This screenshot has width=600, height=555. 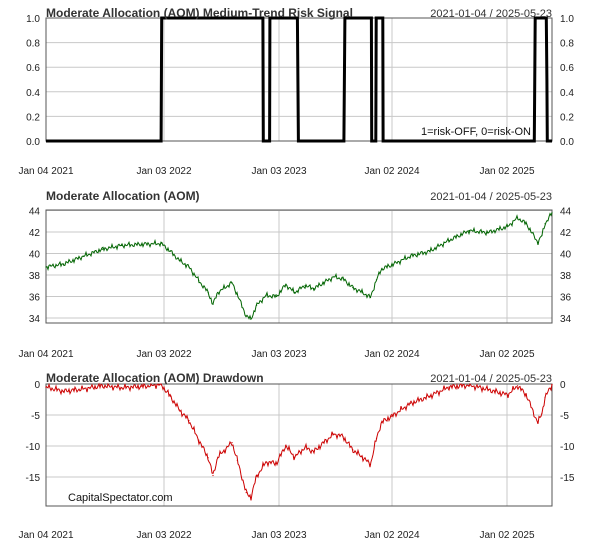 What do you see at coordinates (163, 535) in the screenshot?
I see `x-tick-label: Jan 03 2022` at bounding box center [163, 535].